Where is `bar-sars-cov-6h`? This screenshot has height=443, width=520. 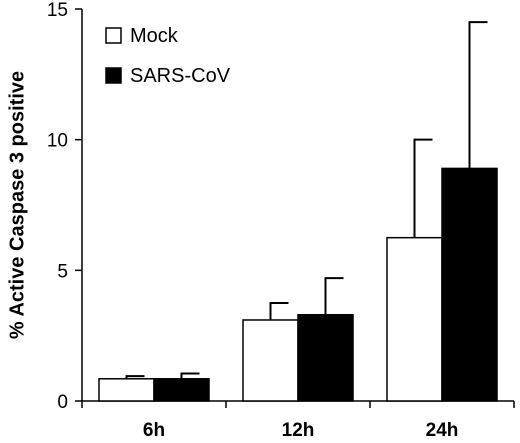 bar-sars-cov-6h is located at coordinates (181, 390).